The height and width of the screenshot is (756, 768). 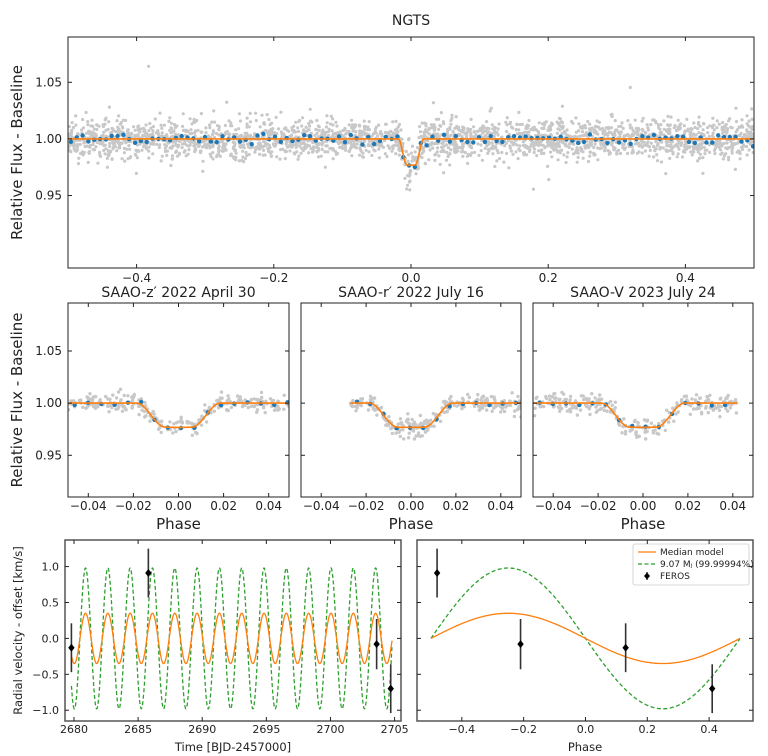 What do you see at coordinates (366, 506) in the screenshot?
I see `x-tick-label: −0.02` at bounding box center [366, 506].